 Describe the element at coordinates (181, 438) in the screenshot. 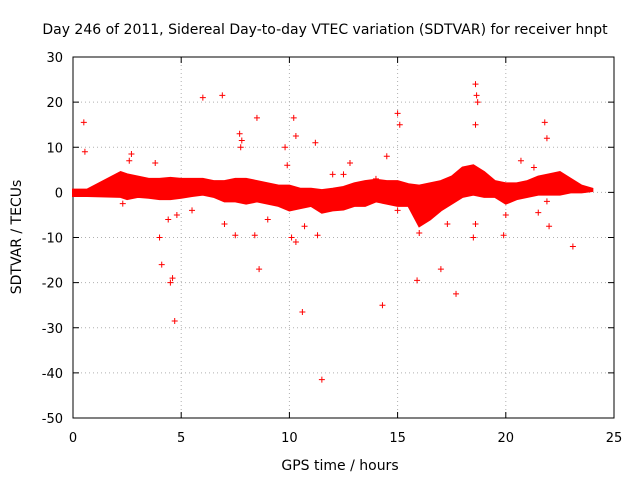

I see `x-tick-label: 5` at that location.